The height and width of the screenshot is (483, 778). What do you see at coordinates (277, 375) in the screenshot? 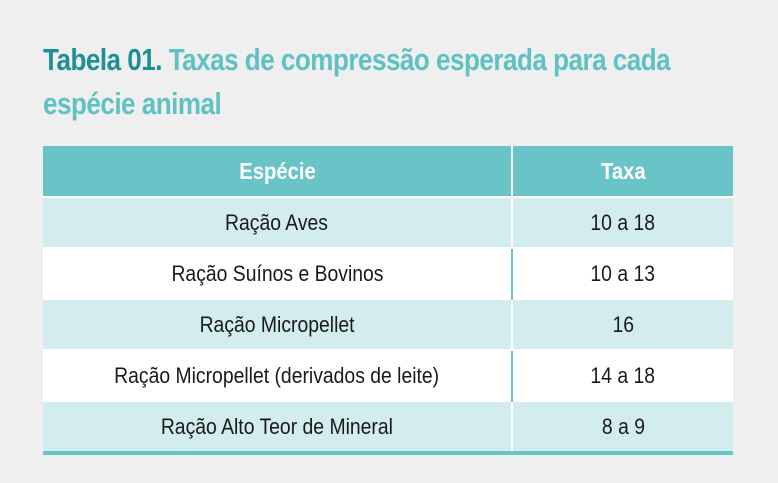
I see `cell-species: Ração Micropellet (derivados de leite)` at bounding box center [277, 375].